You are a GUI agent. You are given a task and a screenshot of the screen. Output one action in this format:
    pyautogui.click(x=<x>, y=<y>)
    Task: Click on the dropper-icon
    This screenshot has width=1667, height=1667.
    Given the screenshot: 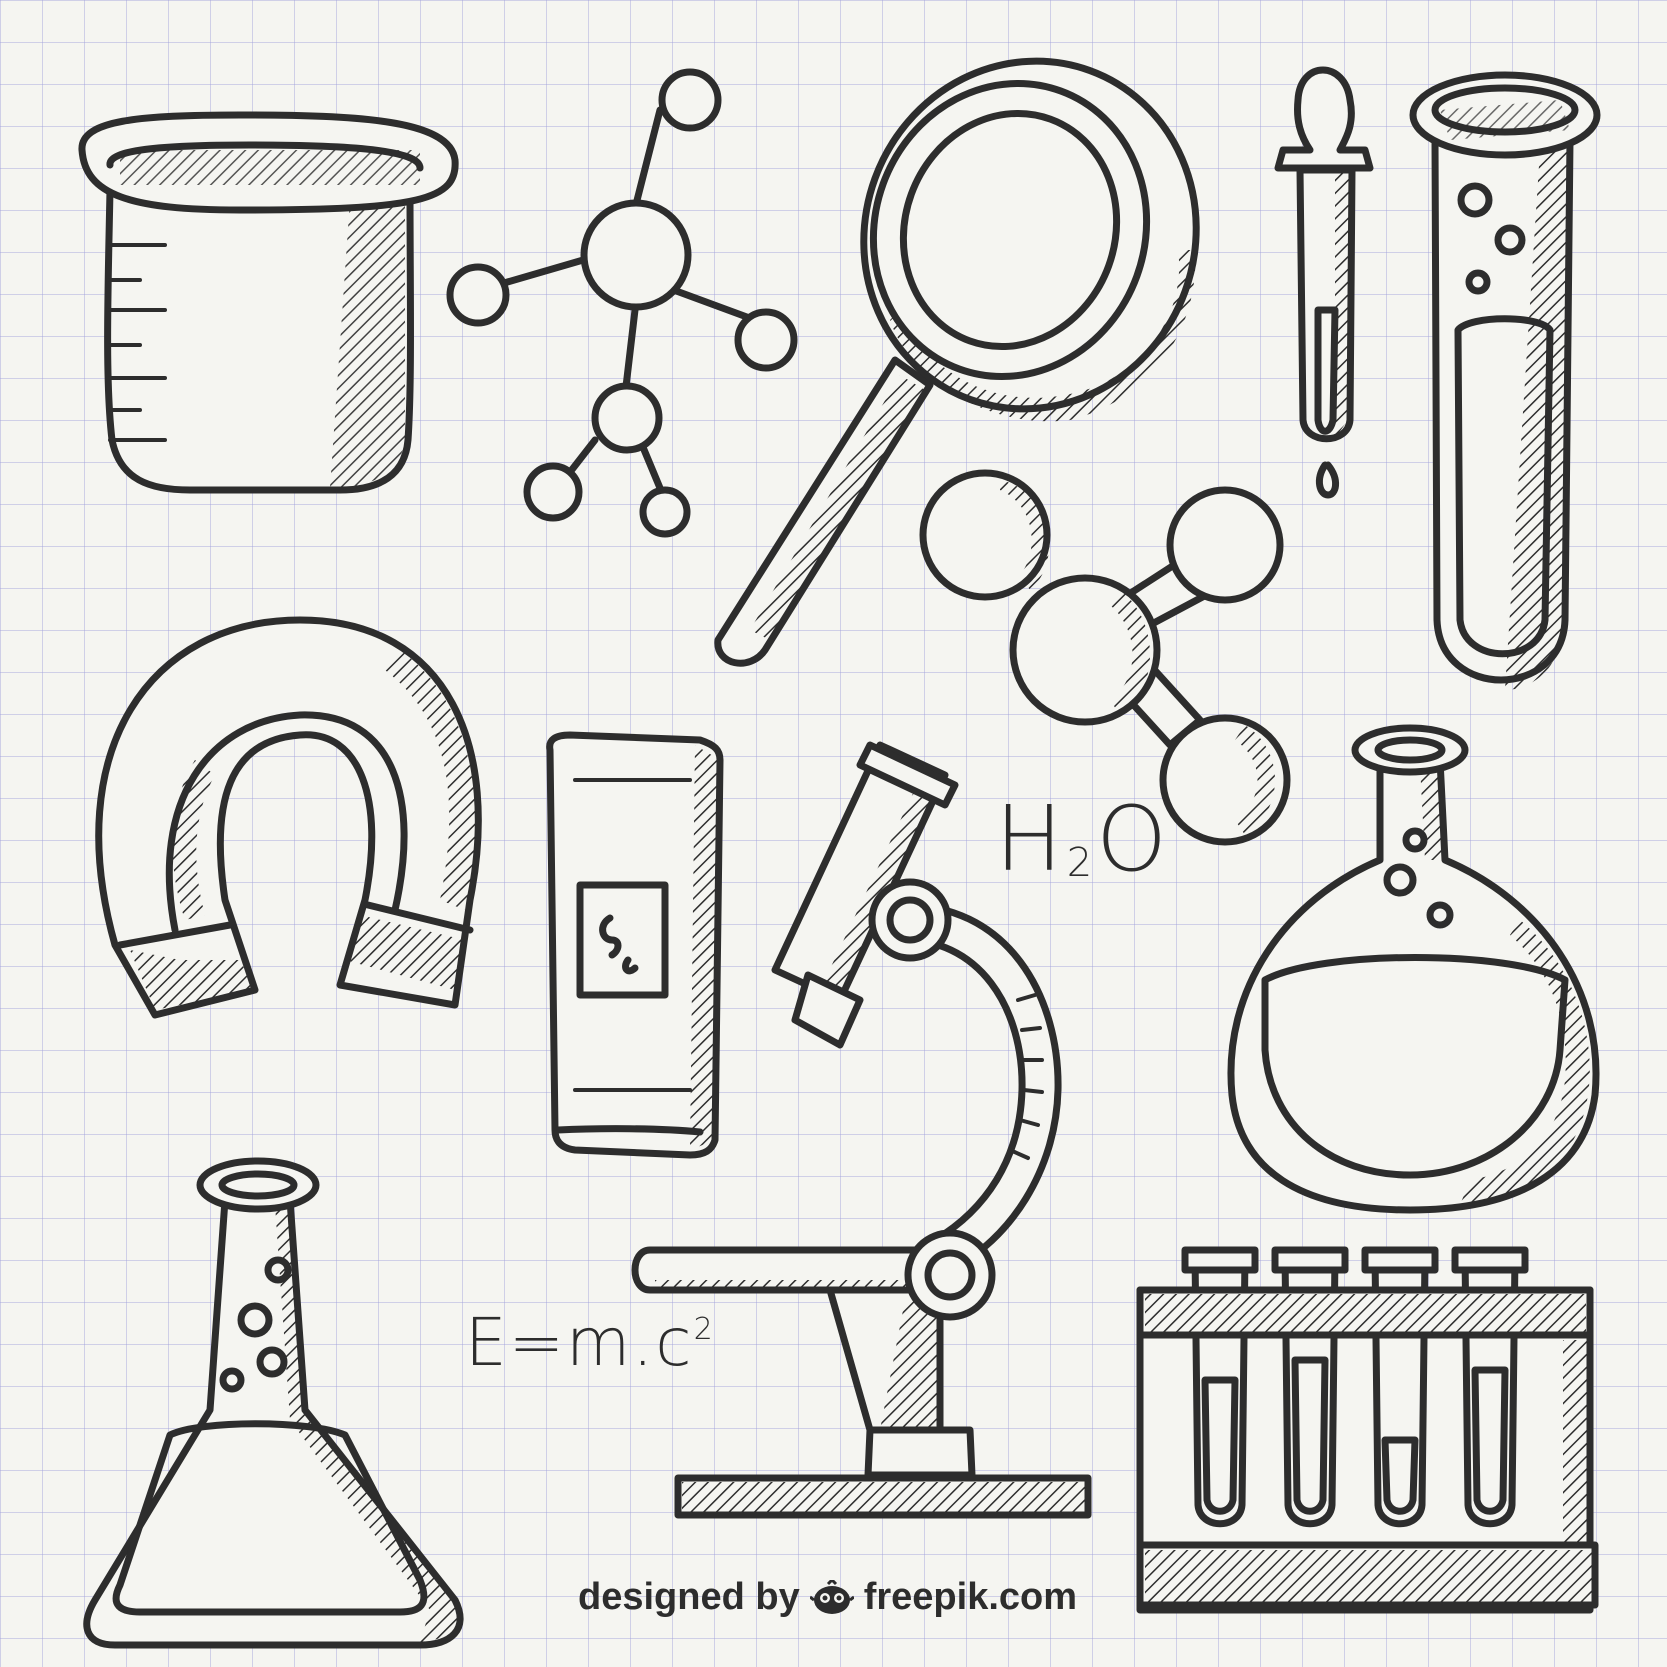 What is the action you would take?
    pyautogui.click(x=1324, y=282)
    